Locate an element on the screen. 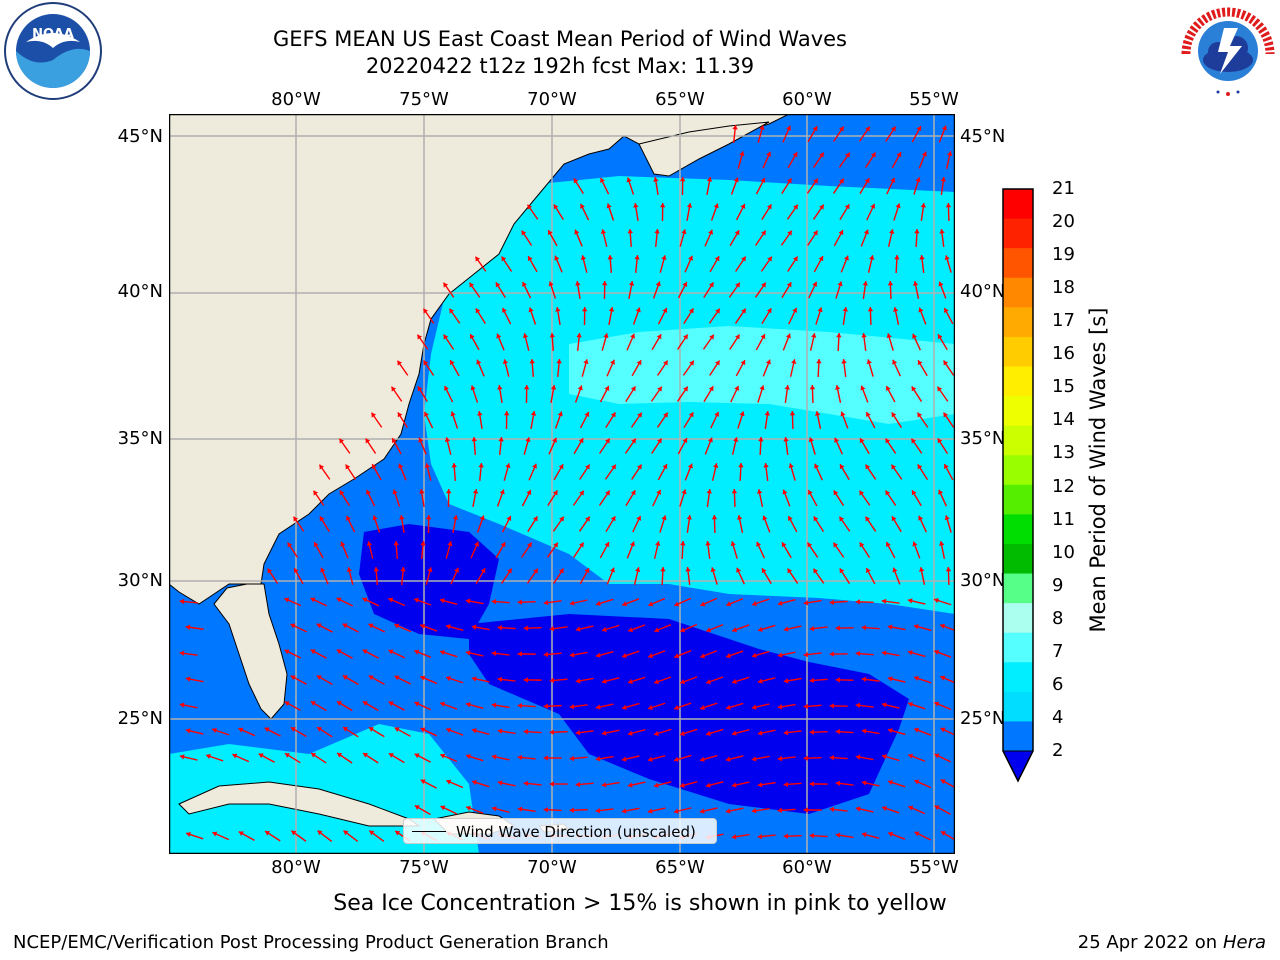  colorbar-tick-label: 6 is located at coordinates (1058, 684).